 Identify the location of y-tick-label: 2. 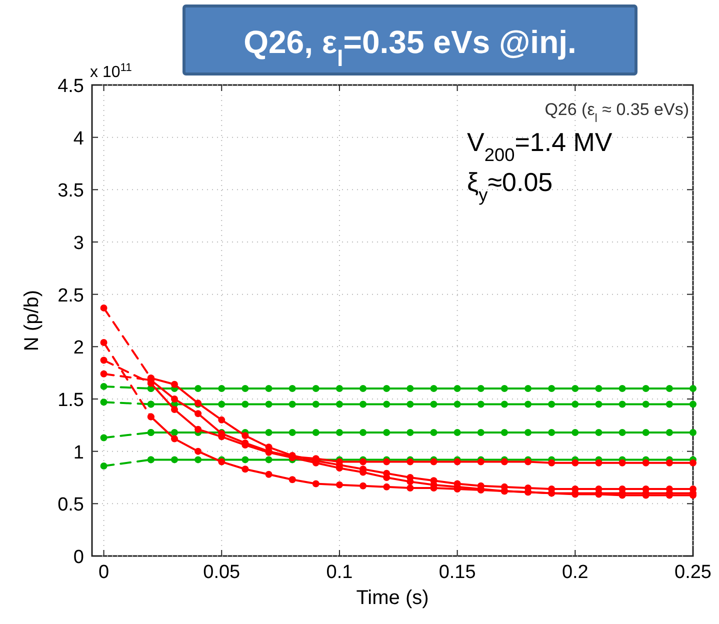
(78, 348).